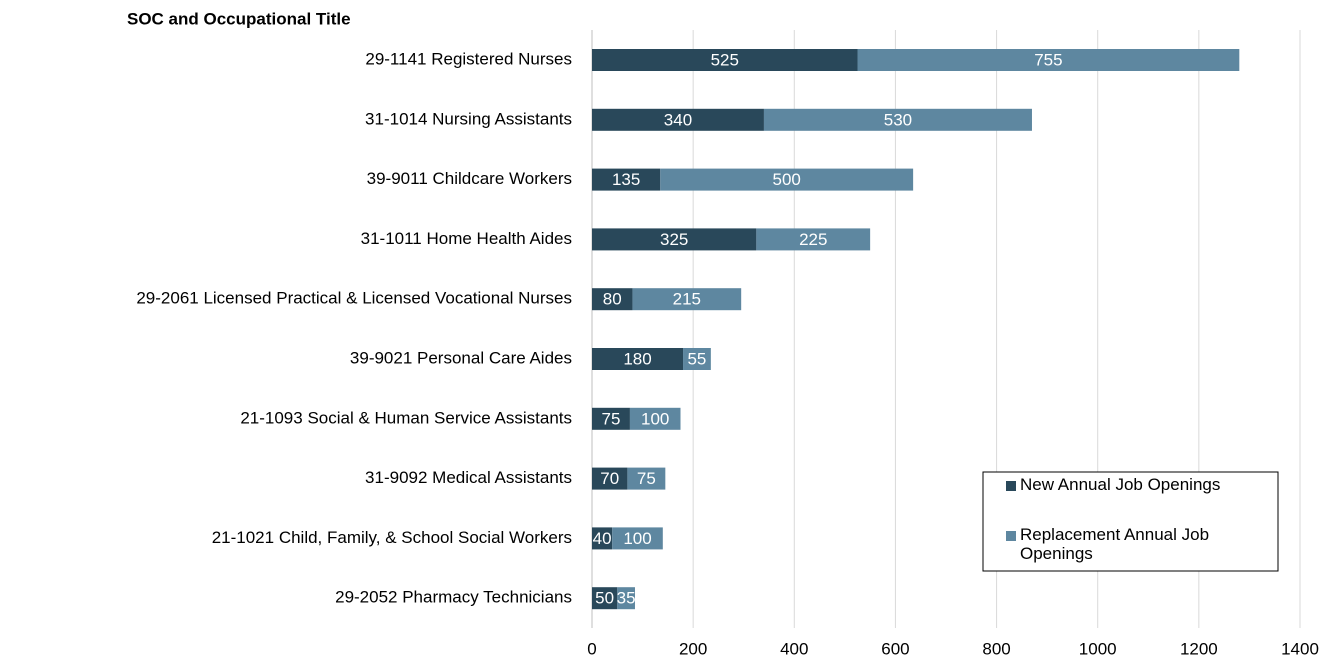  I want to click on category-label: 31-1014 Nursing Assistants, so click(468, 118).